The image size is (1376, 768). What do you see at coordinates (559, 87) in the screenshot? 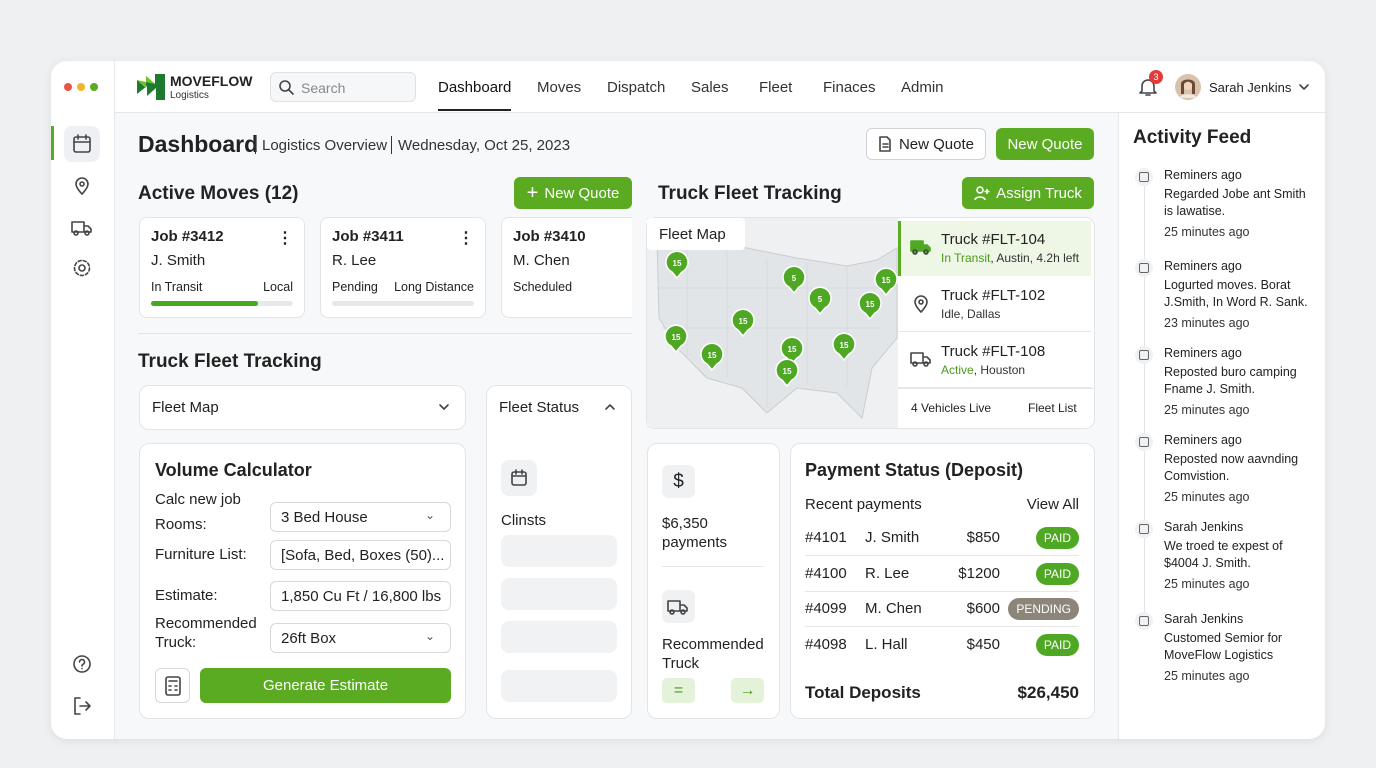
I see `nav-item: Moves` at bounding box center [559, 87].